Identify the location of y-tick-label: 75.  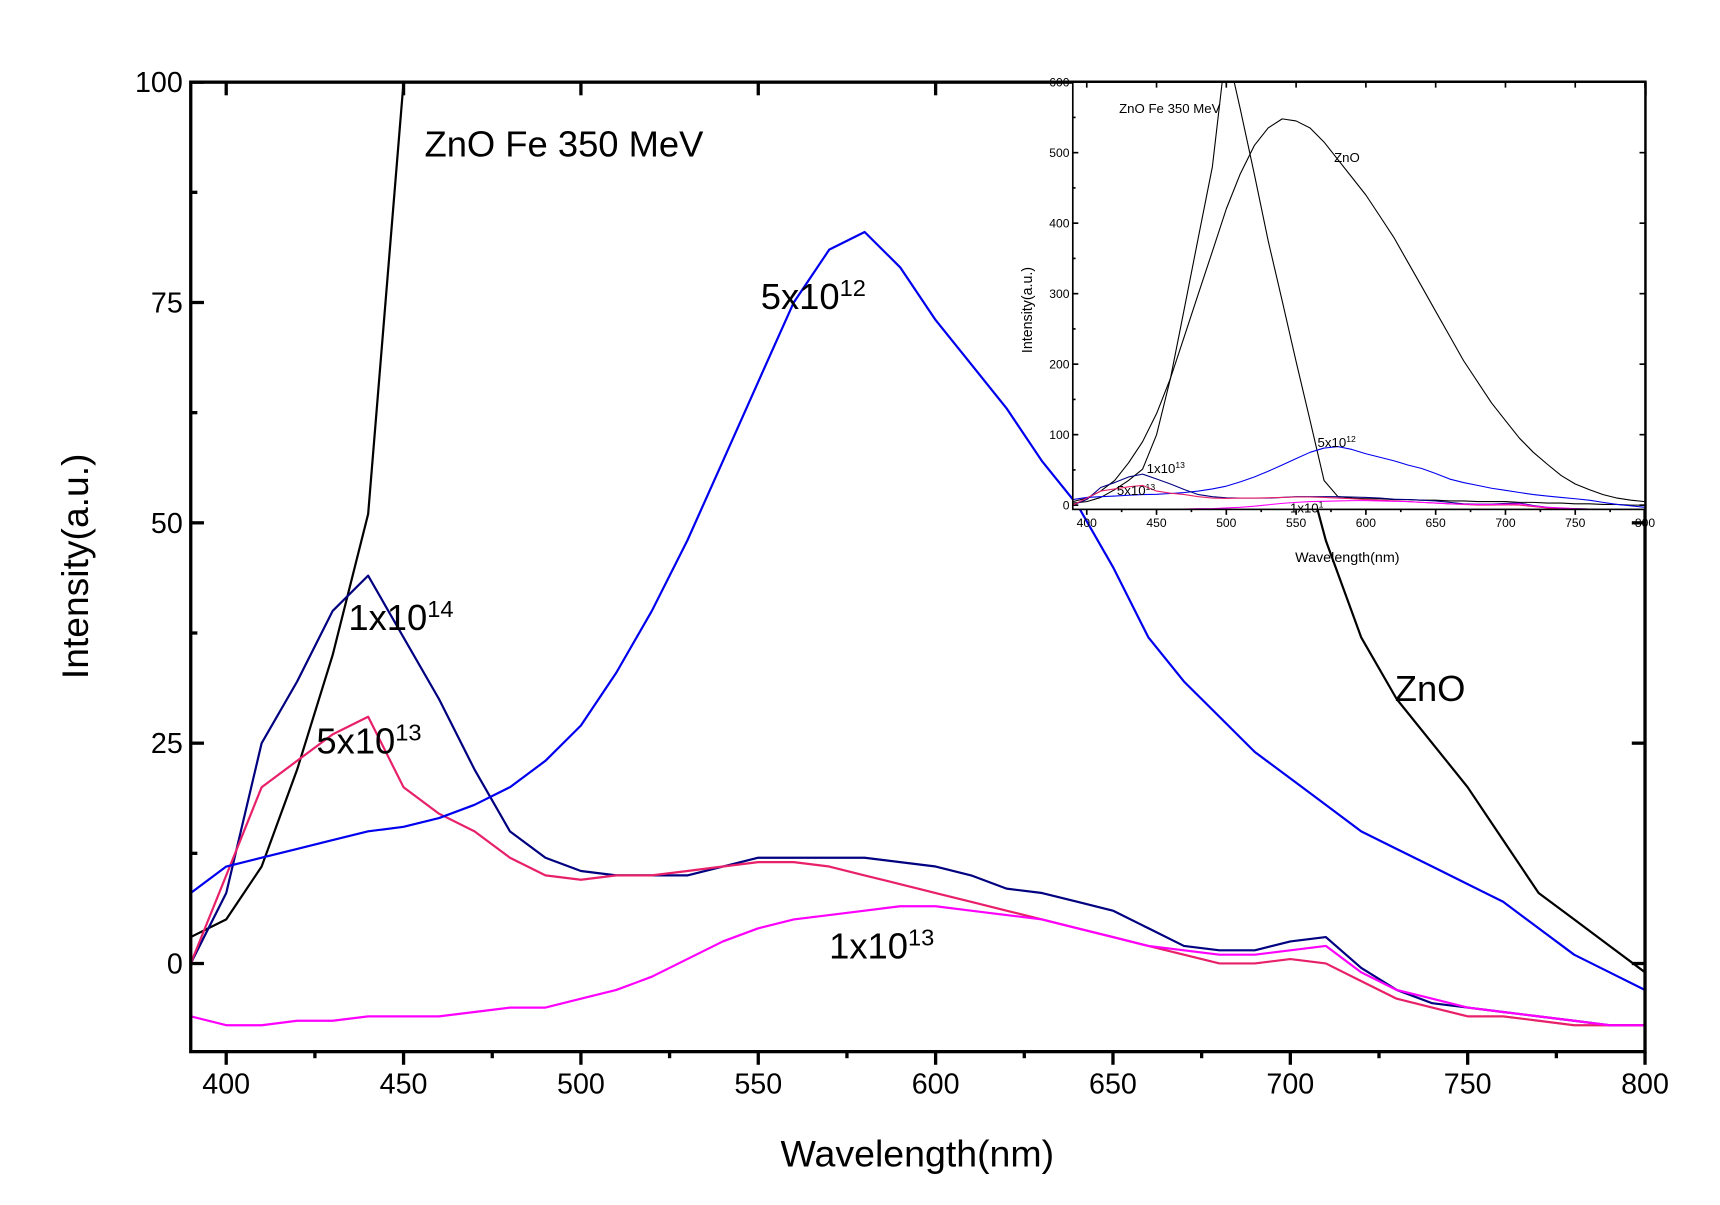
(167, 304).